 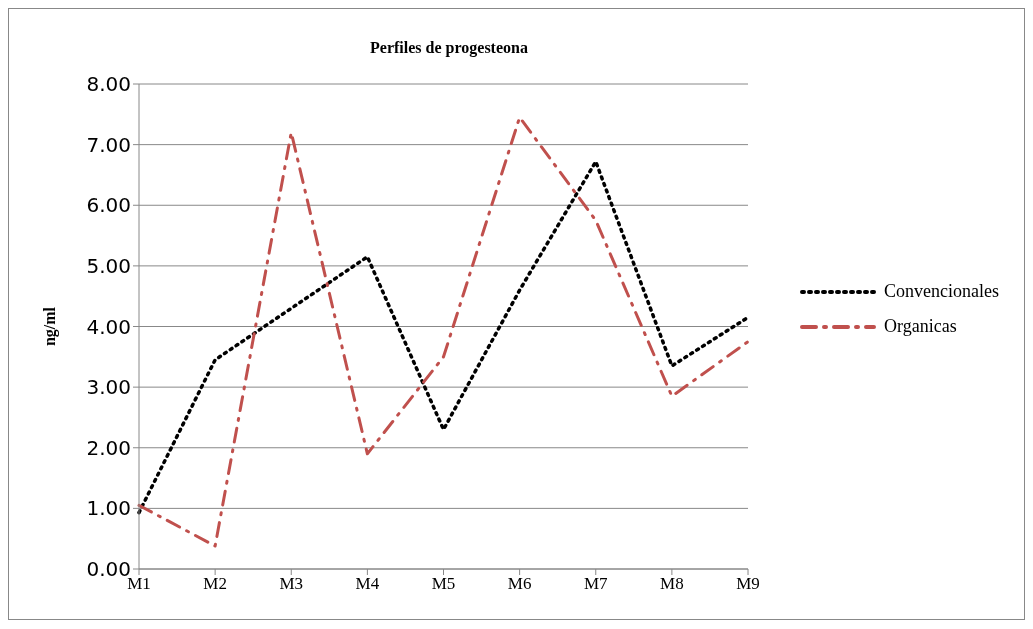 What do you see at coordinates (108, 508) in the screenshot?
I see `y-tick-label: 1.00` at bounding box center [108, 508].